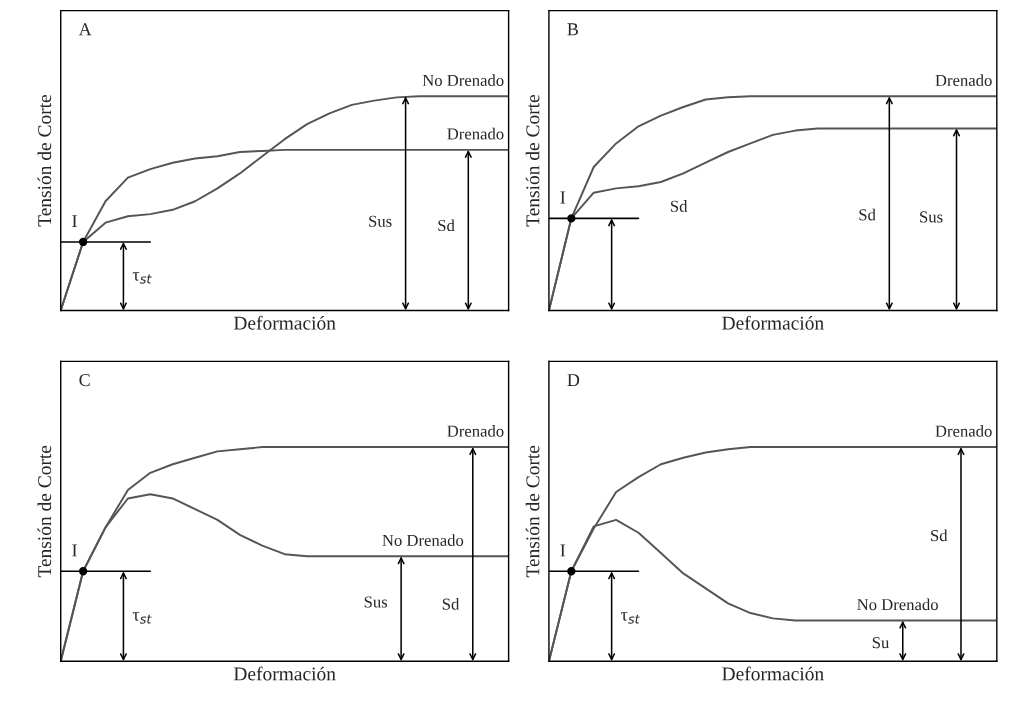 Image resolution: width=1012 pixels, height=711 pixels. Describe the element at coordinates (572, 29) in the screenshot. I see `chart-title: B` at that location.